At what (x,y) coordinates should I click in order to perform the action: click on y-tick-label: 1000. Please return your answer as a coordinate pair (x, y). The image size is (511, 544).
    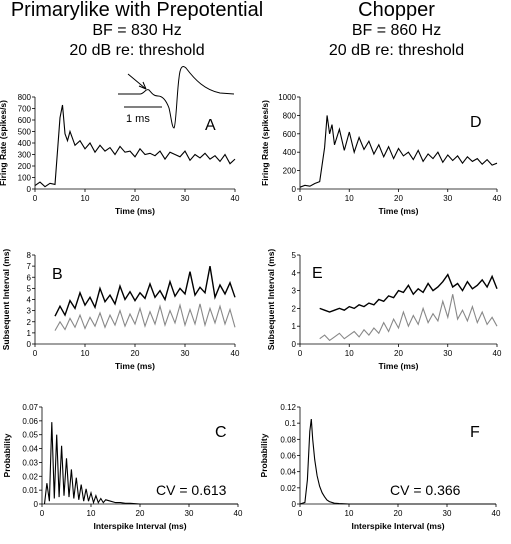
    Looking at the image, I should click on (287, 97).